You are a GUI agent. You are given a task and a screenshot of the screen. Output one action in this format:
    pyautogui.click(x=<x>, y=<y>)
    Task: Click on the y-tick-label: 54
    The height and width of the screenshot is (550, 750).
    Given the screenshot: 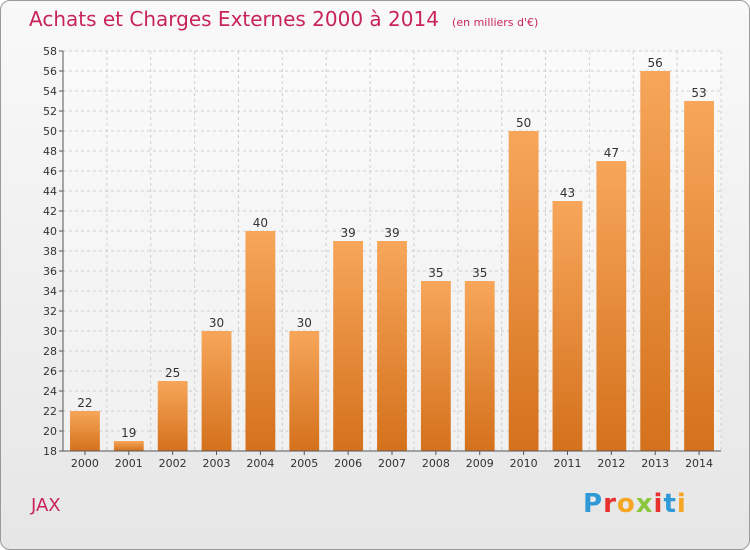 What is the action you would take?
    pyautogui.click(x=50, y=91)
    